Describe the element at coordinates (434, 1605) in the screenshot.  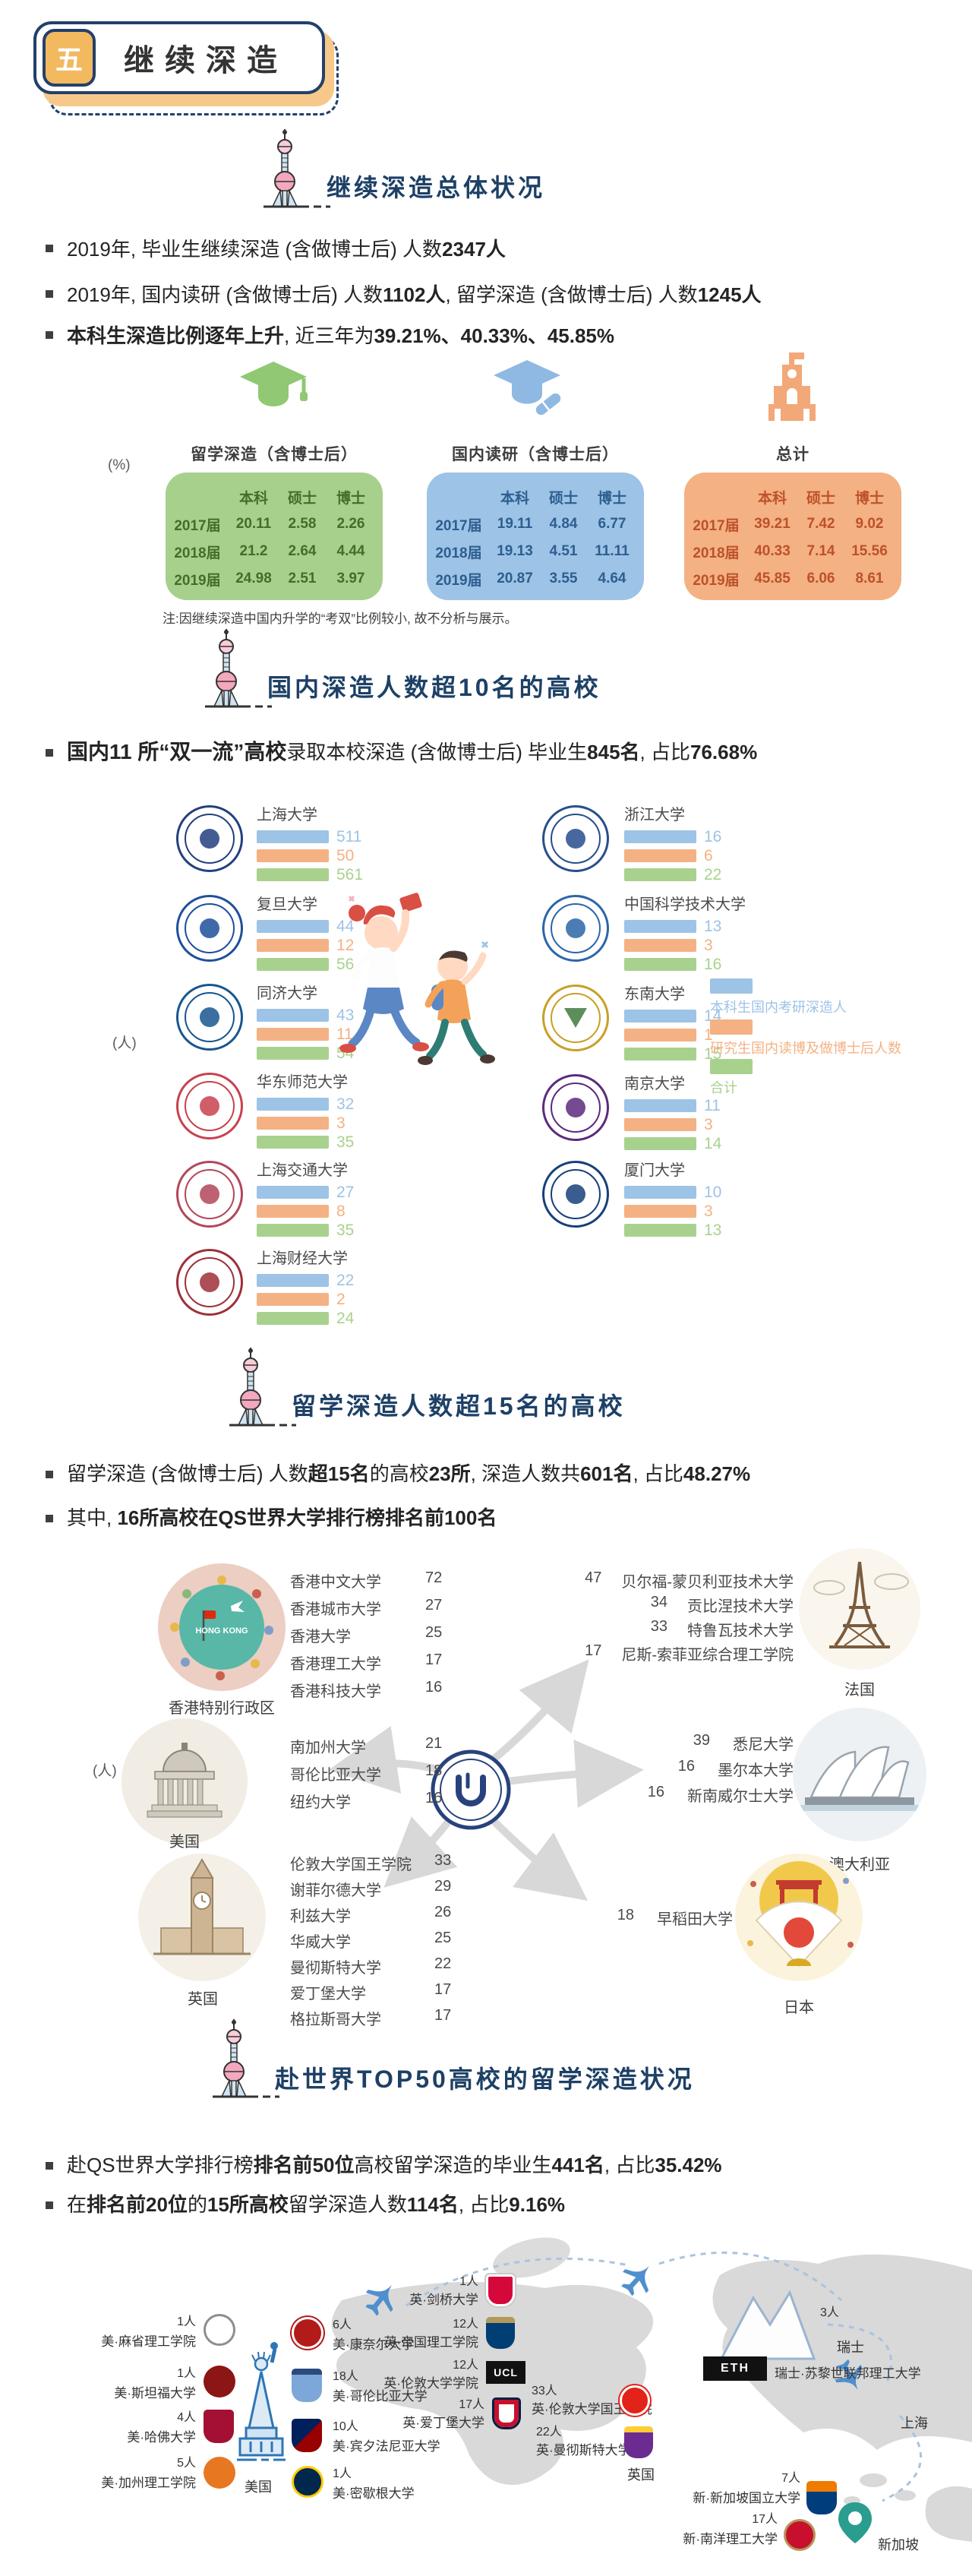
I see `school-count: 27` at that location.